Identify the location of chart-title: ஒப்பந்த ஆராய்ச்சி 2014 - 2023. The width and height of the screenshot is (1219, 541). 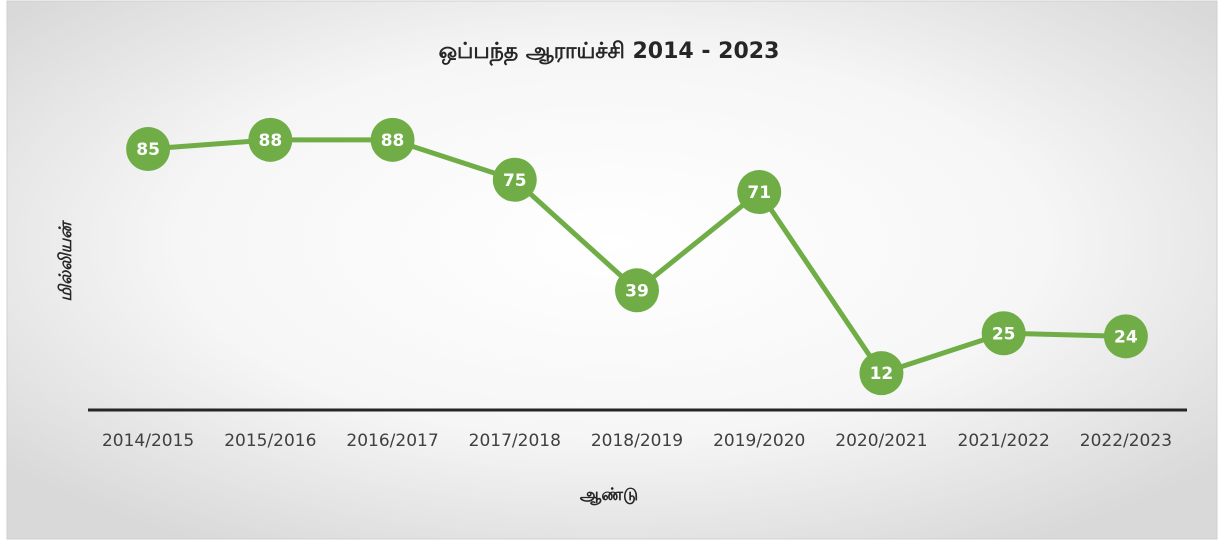
(609, 52).